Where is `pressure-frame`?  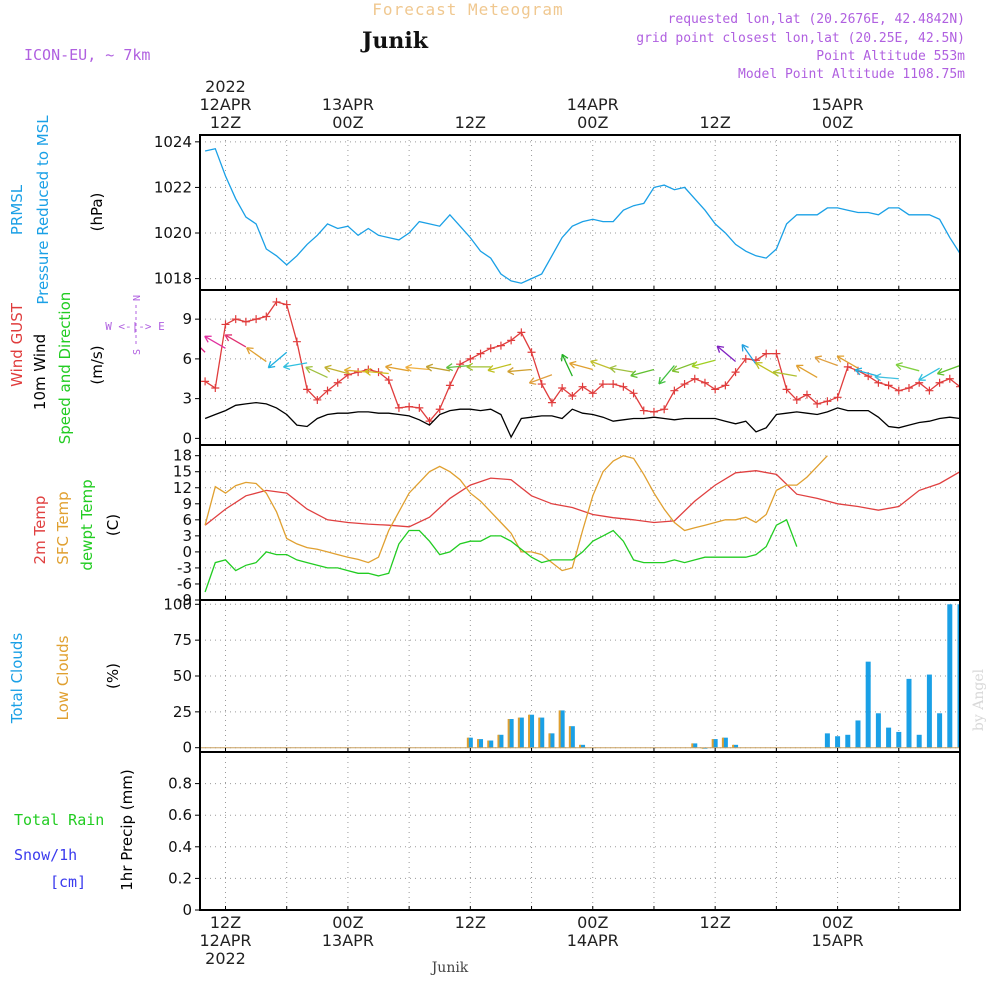
pressure-frame is located at coordinates (580, 212).